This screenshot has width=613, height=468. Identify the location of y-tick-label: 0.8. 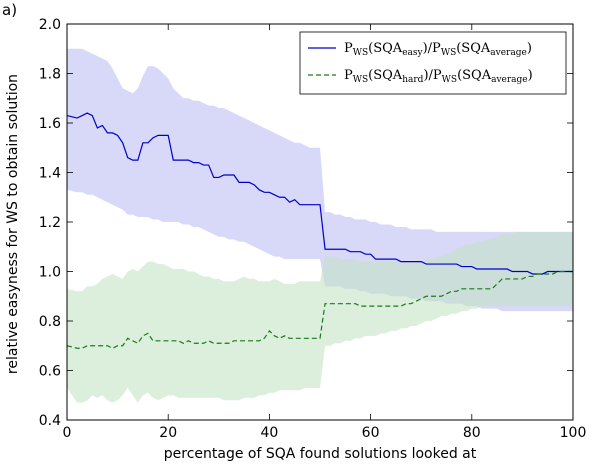
(50, 322).